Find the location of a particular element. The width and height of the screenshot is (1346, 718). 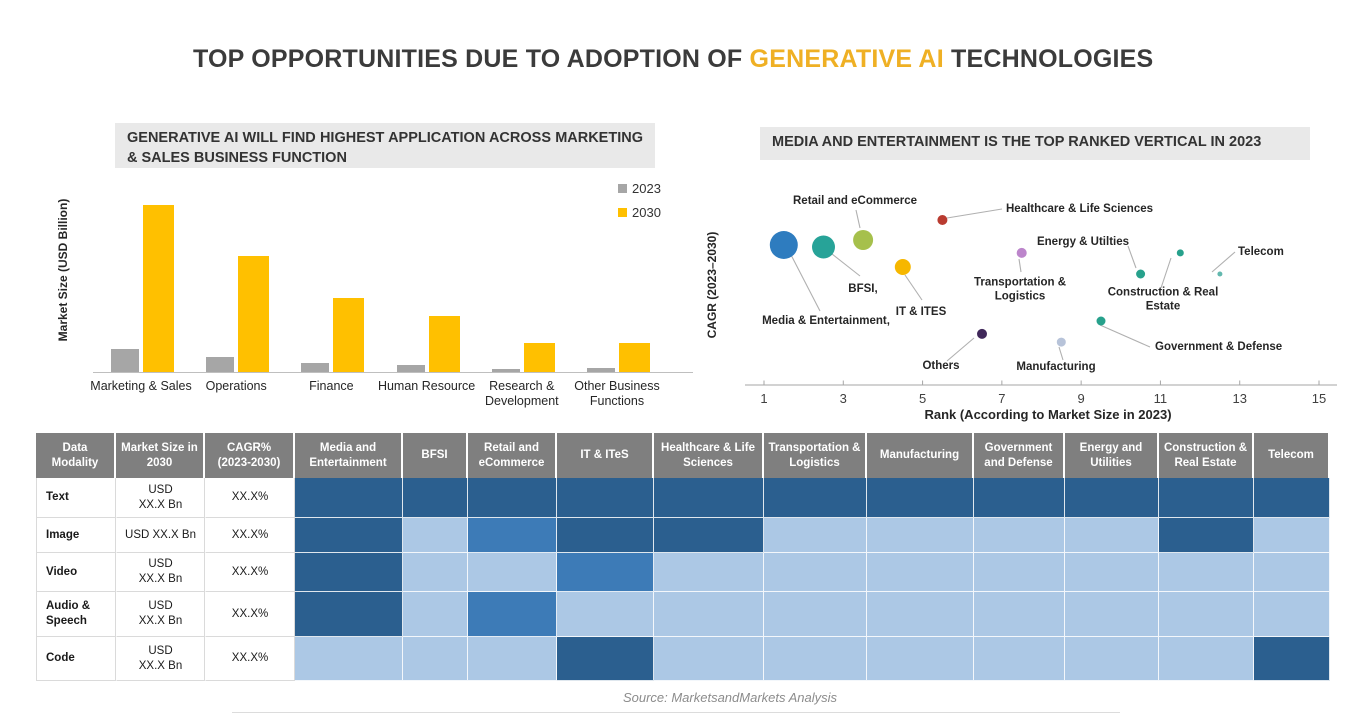

heat-image-it-ites is located at coordinates (605, 535).